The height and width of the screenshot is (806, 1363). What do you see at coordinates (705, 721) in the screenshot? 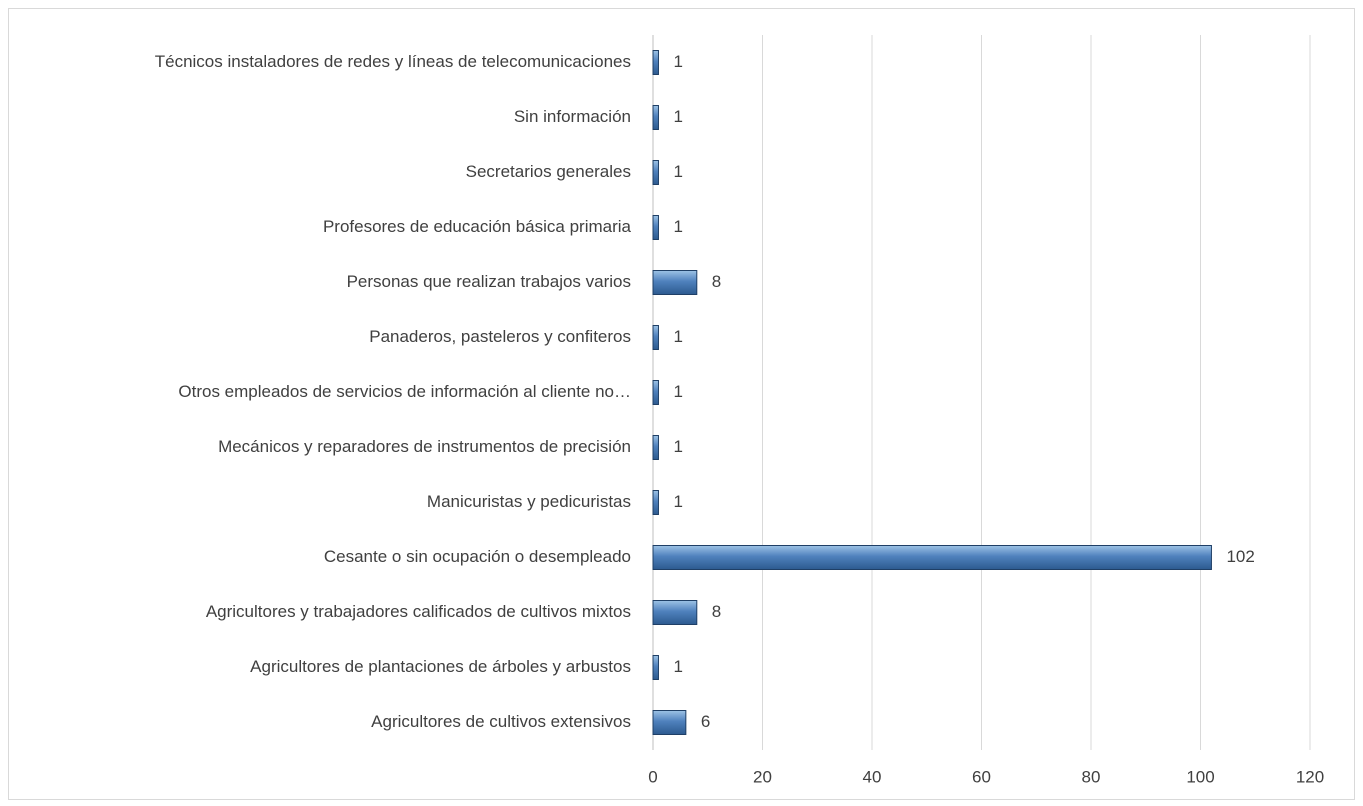
I see `data-label: 6` at bounding box center [705, 721].